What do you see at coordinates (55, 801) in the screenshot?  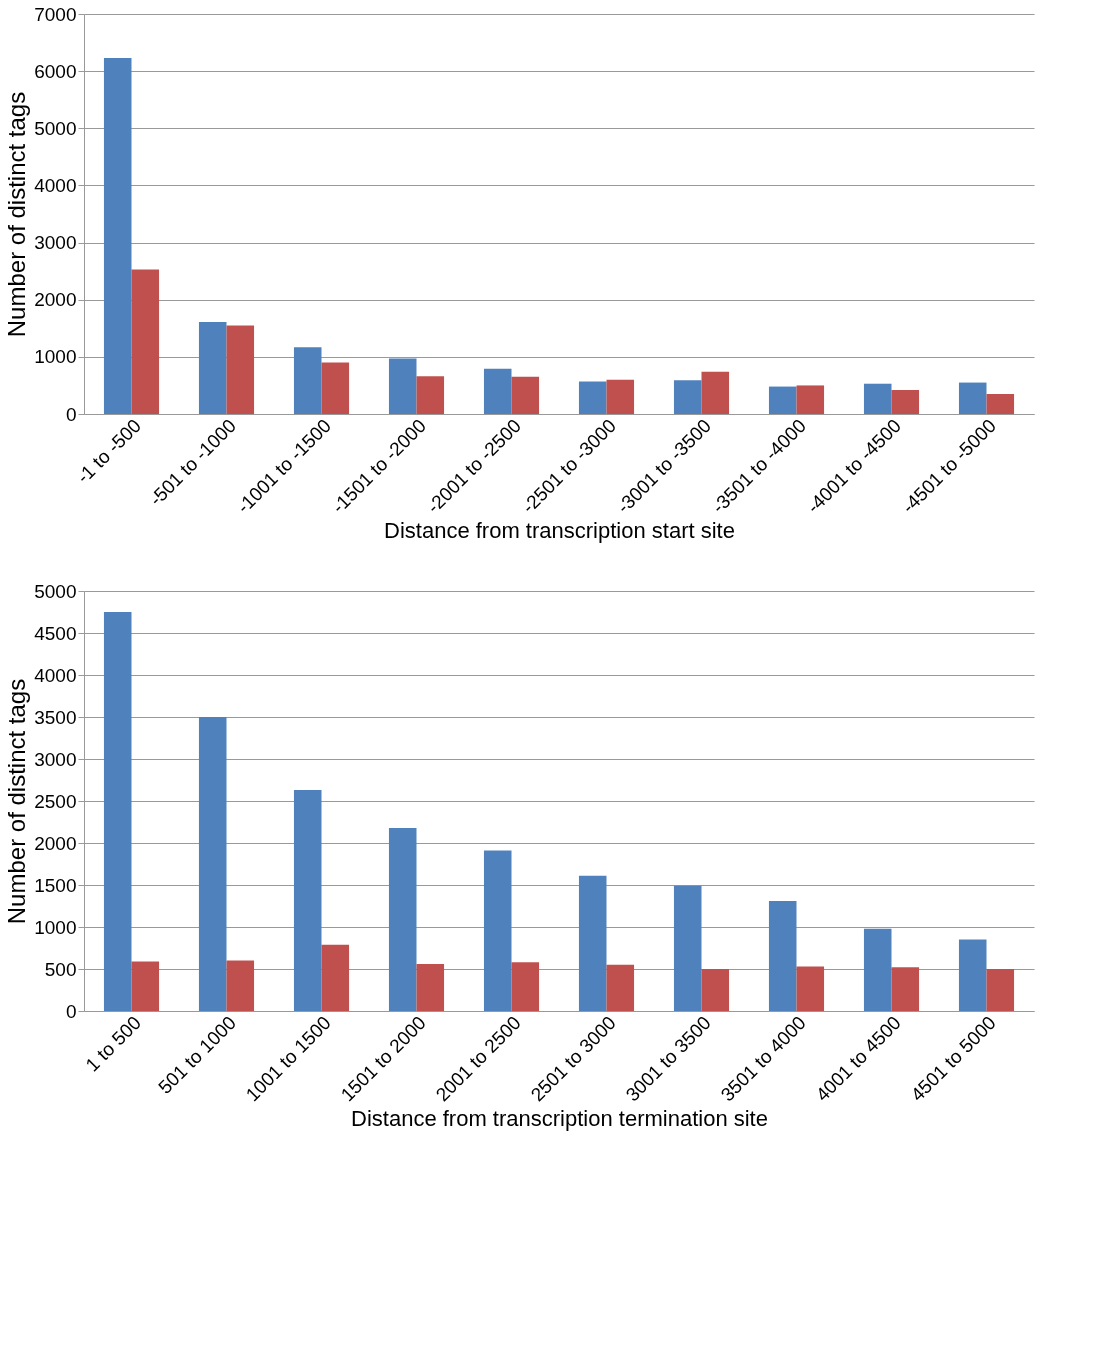 I see `y-tick-label: 2500` at bounding box center [55, 801].